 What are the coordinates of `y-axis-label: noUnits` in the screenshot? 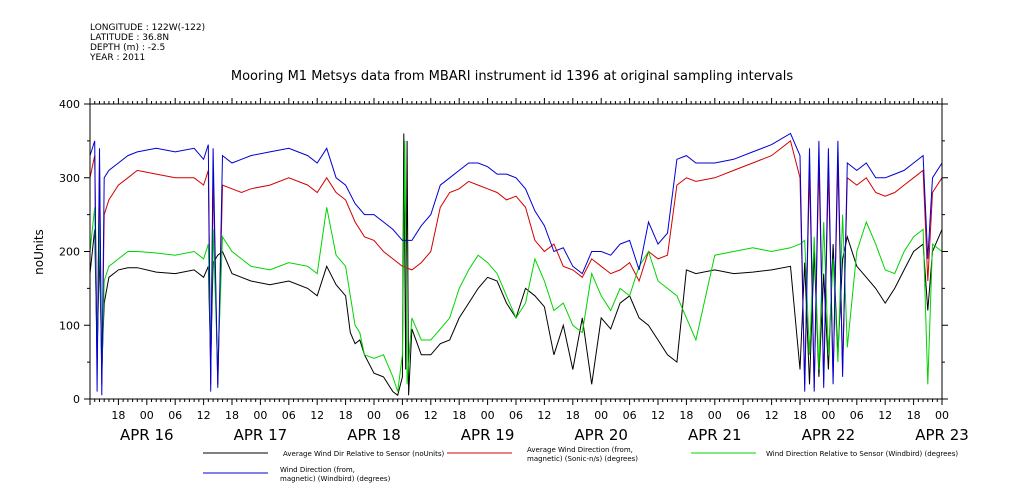 It's located at (39, 252).